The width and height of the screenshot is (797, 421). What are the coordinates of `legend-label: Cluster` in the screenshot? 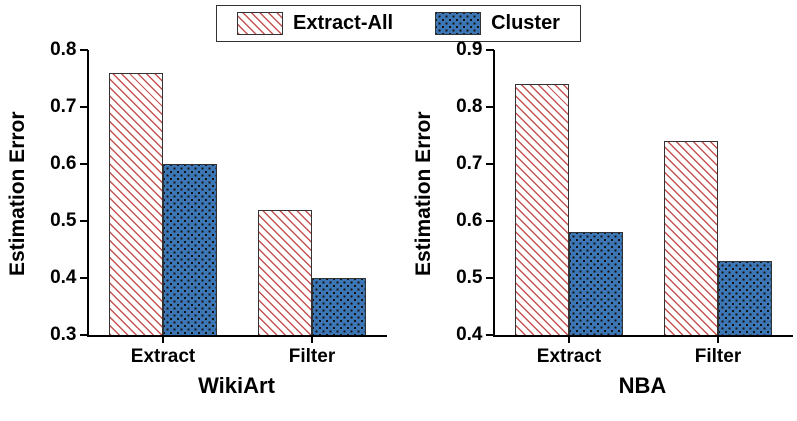 It's located at (525, 23).